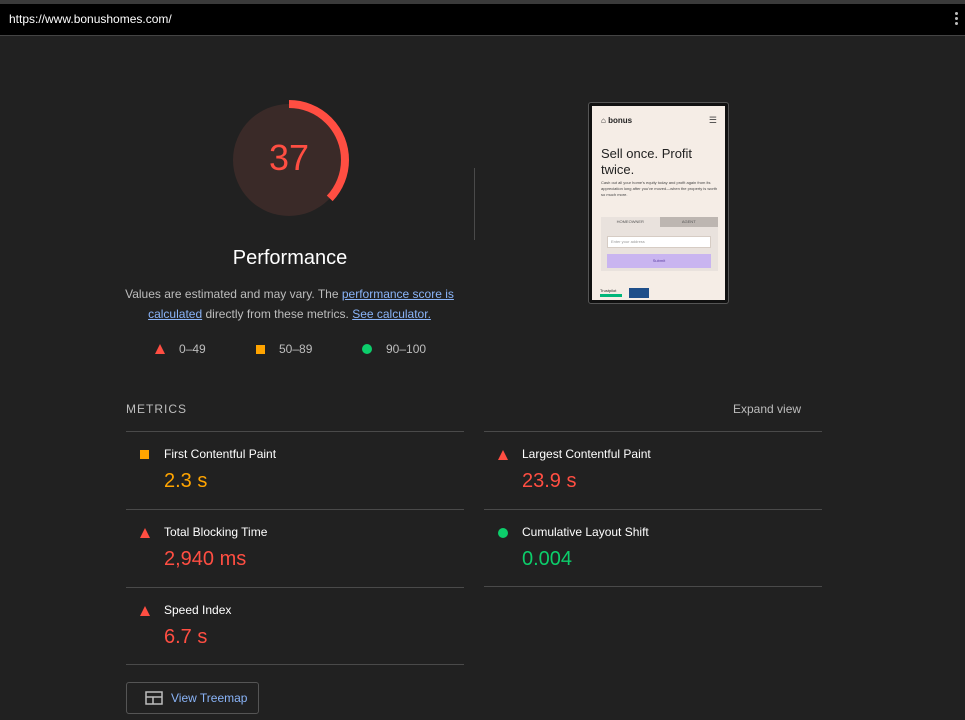 The height and width of the screenshot is (720, 965). I want to click on tab-agent: AGENT, so click(688, 222).